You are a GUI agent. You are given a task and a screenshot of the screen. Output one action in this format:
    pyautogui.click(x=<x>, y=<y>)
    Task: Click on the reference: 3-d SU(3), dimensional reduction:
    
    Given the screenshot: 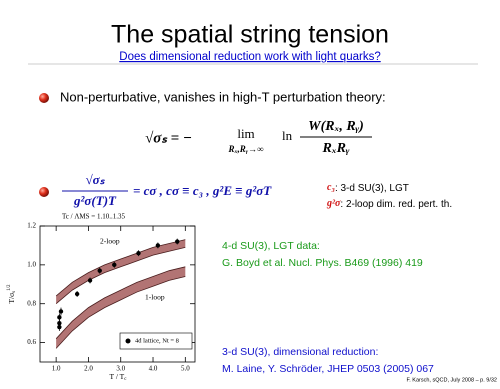 What is the action you would take?
    pyautogui.click(x=300, y=352)
    